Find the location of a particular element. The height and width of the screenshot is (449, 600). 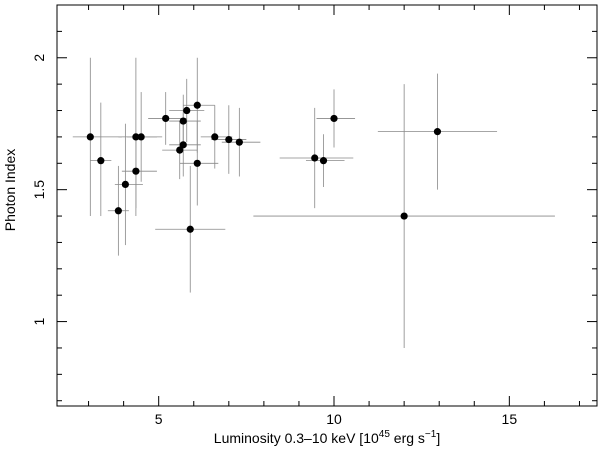

y-tick-label: 1.5 is located at coordinates (39, 190).